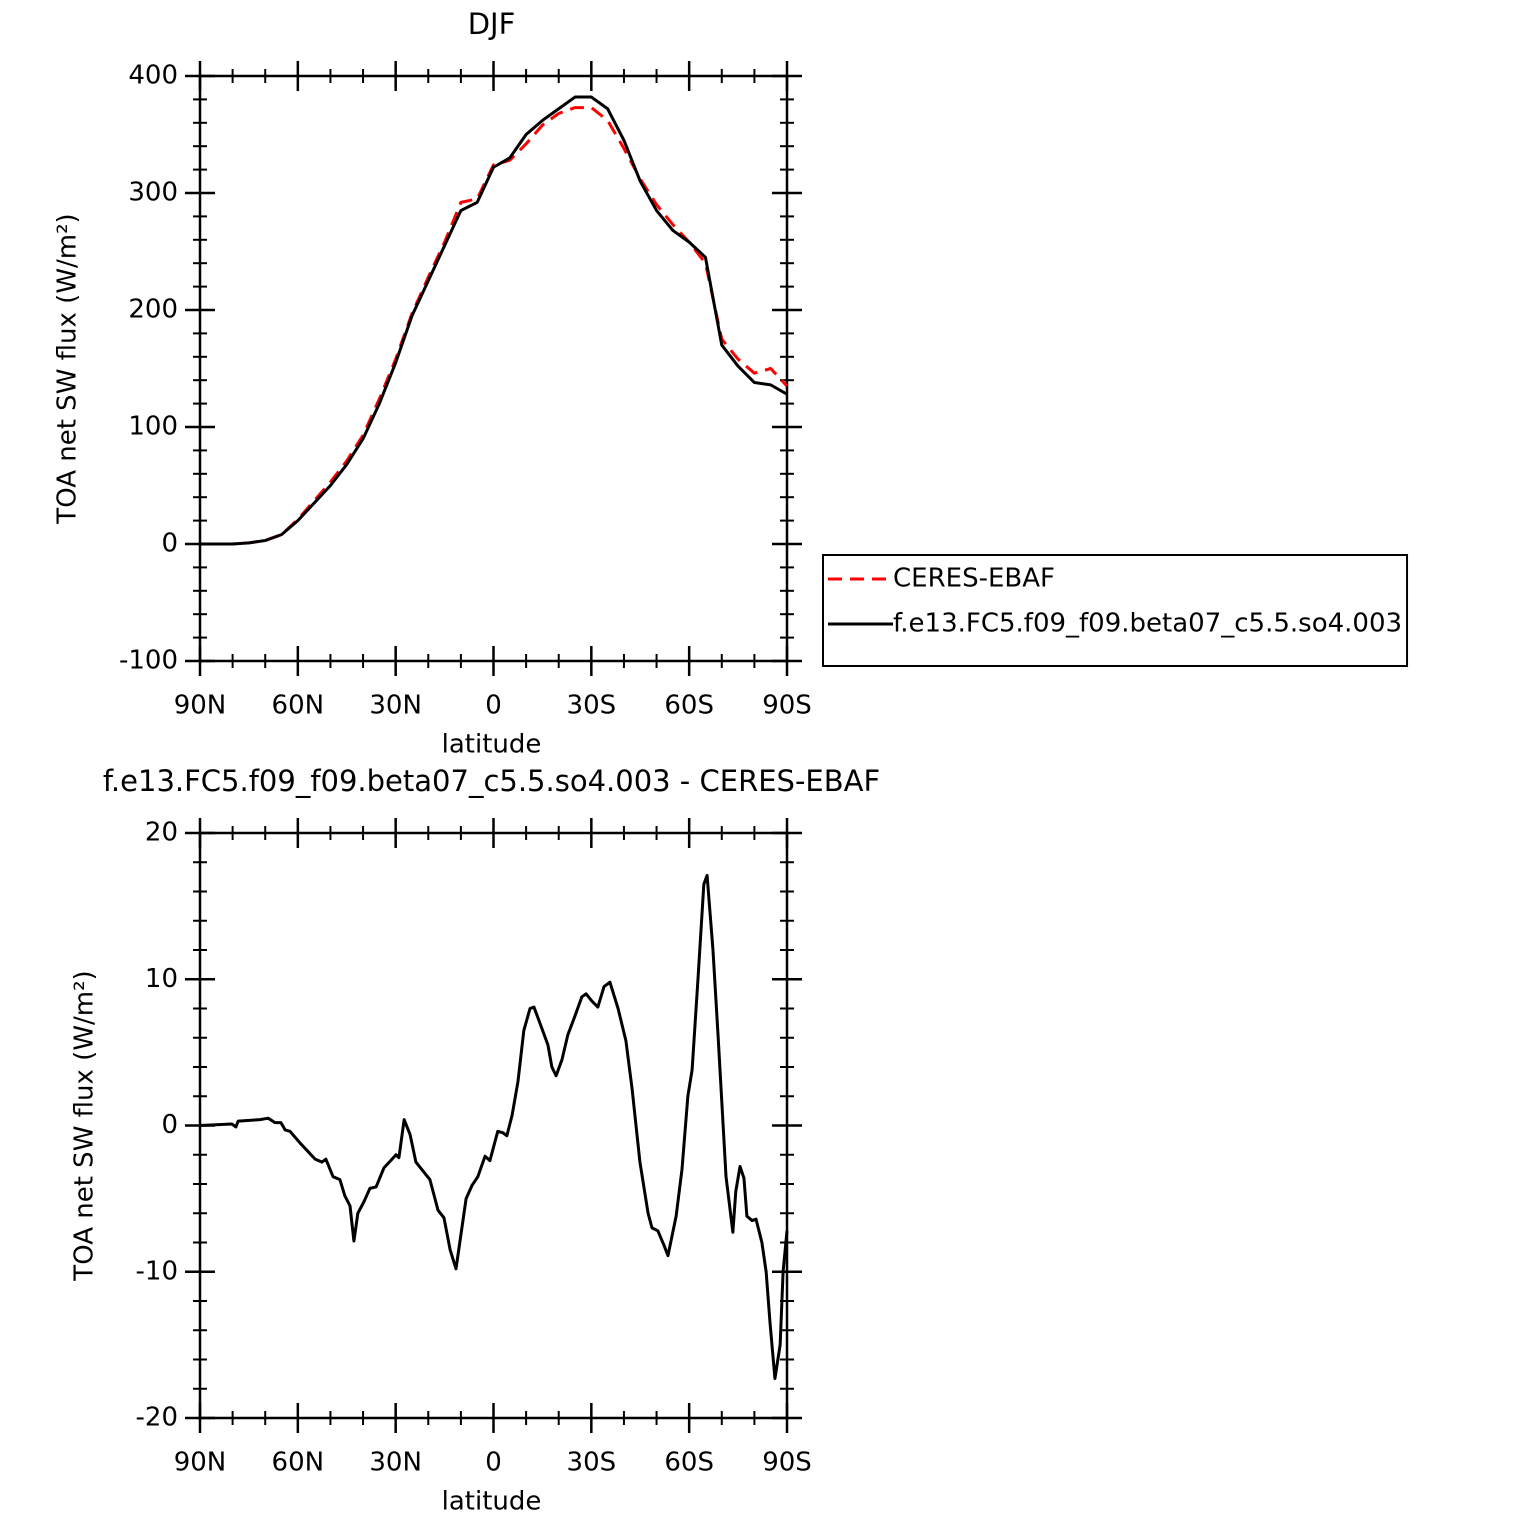 The image size is (1527, 1524). I want to click on y-tick-label: 100, so click(153, 427).